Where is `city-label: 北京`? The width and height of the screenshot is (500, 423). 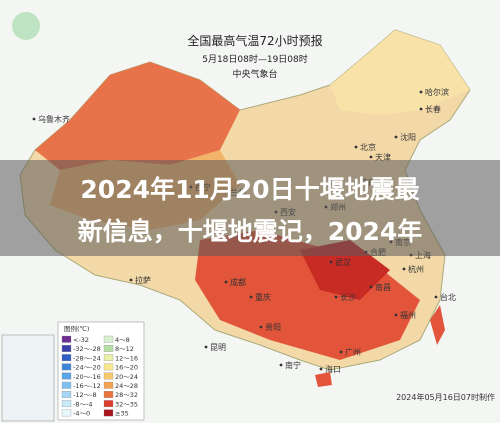
city-label: 北京 is located at coordinates (368, 147).